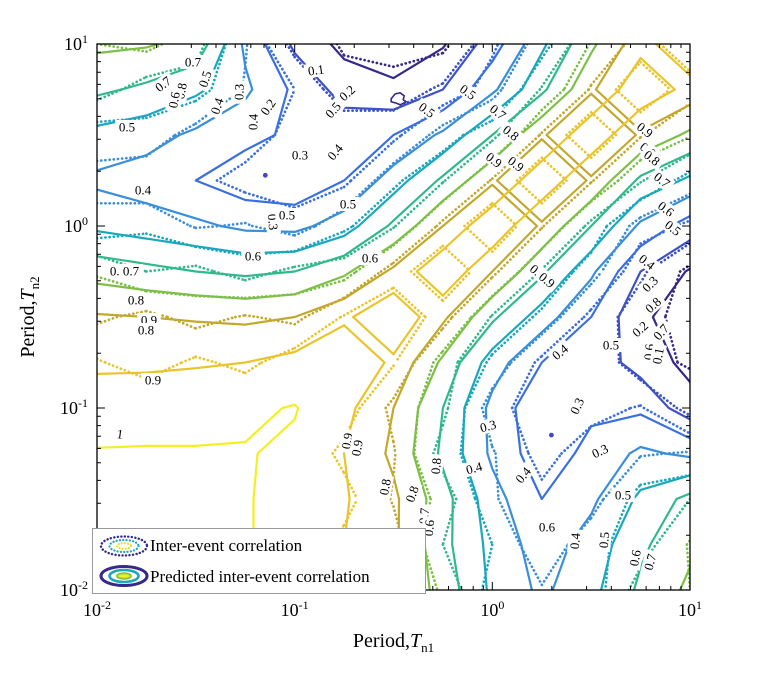 The image size is (760, 675). Describe the element at coordinates (124, 546) in the screenshot. I see `dotted-contour-icon` at that location.